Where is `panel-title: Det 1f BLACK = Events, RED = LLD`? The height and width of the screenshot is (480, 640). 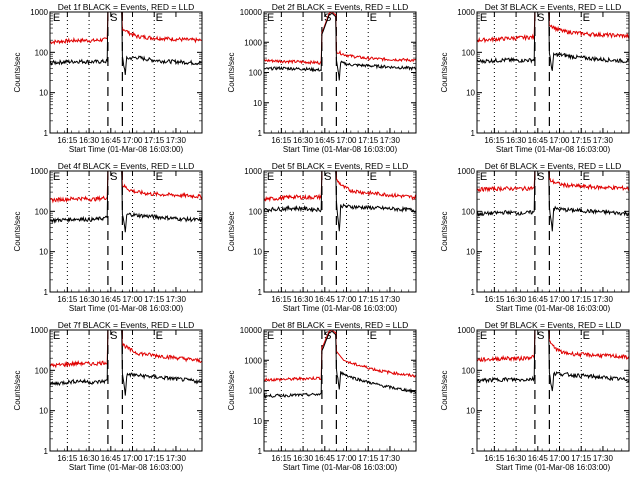
panel-title: Det 1f BLACK = Events, RED = LLD is located at coordinates (126, 7).